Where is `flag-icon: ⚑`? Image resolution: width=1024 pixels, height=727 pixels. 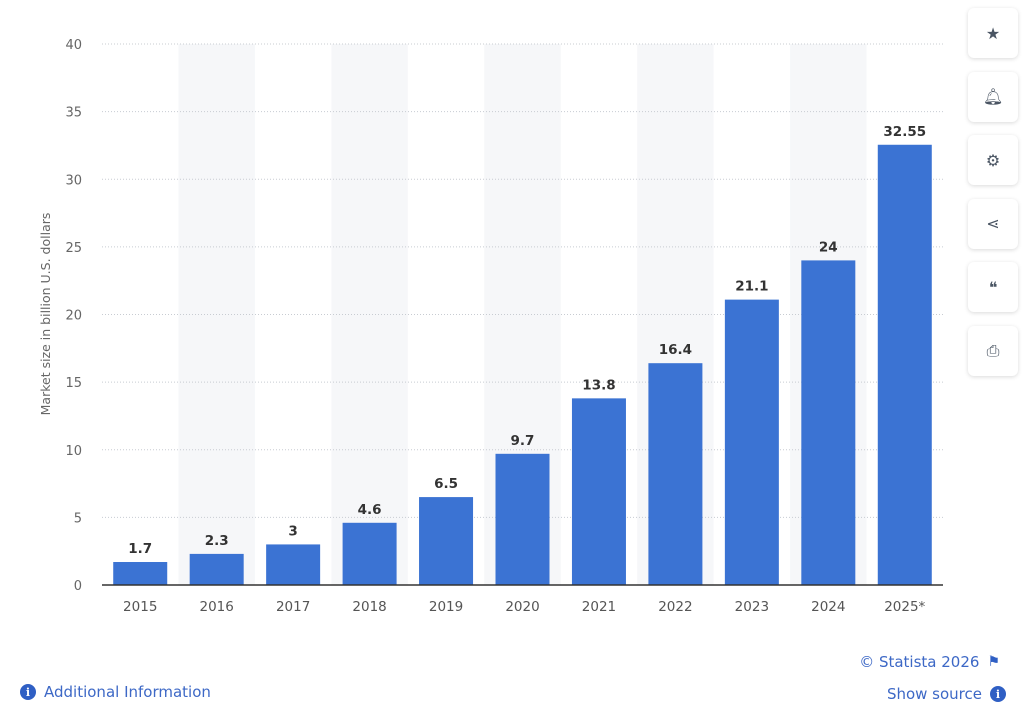 flag-icon: ⚑ is located at coordinates (993, 662).